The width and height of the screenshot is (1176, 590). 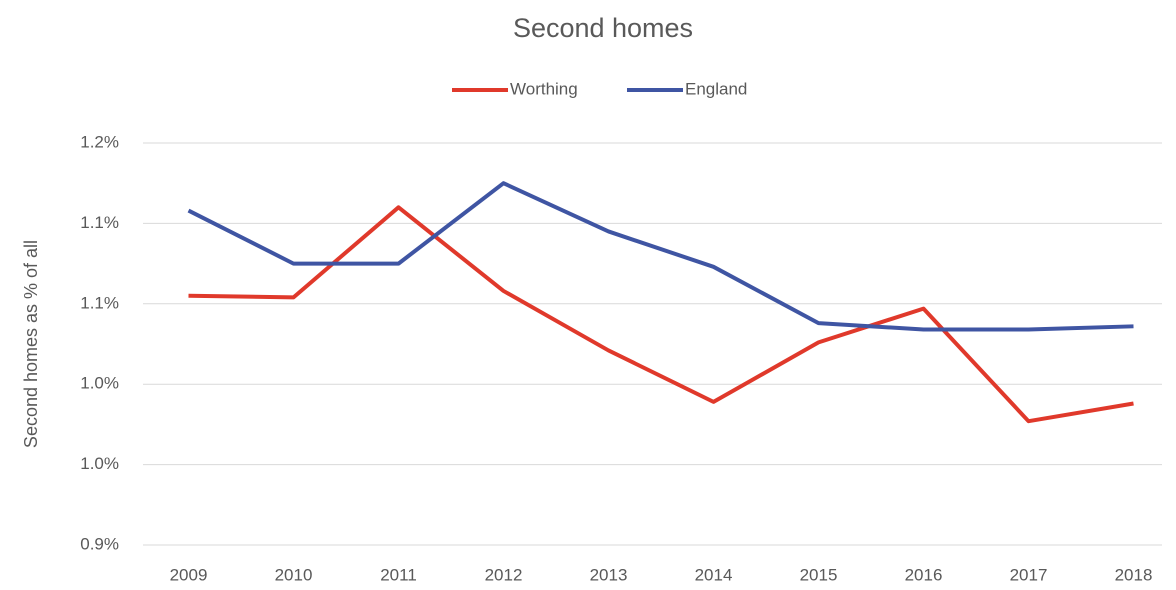 What do you see at coordinates (716, 88) in the screenshot?
I see `legend-label: England` at bounding box center [716, 88].